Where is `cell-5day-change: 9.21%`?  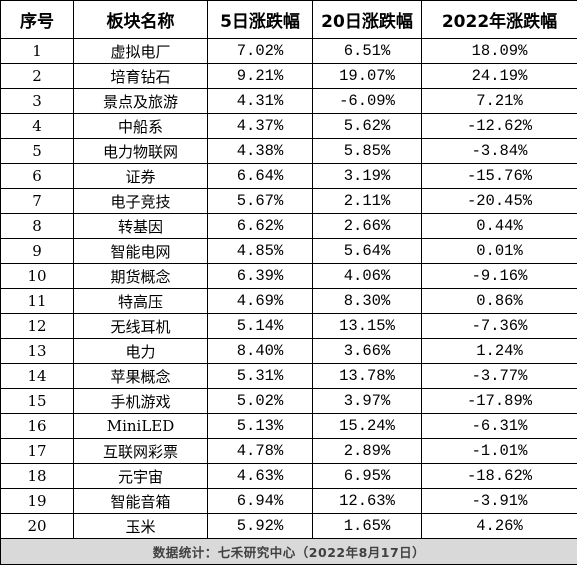 cell-5day-change: 9.21% is located at coordinates (260, 76).